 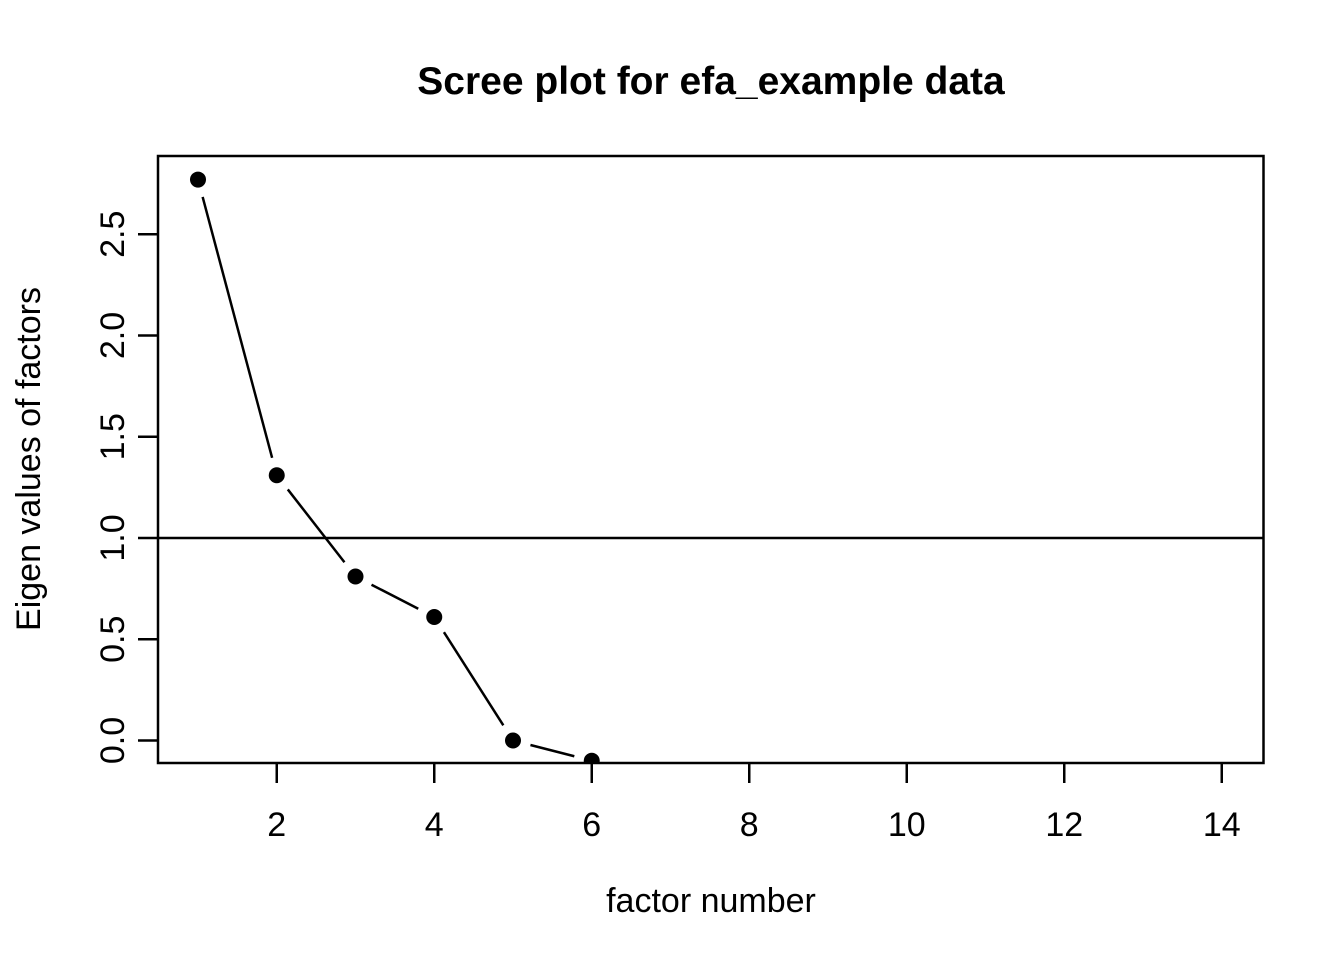 What do you see at coordinates (126, 487) in the screenshot?
I see `y-axis-ticks: 0.0 0.5 1.0 1.5 2.0 2.5` at bounding box center [126, 487].